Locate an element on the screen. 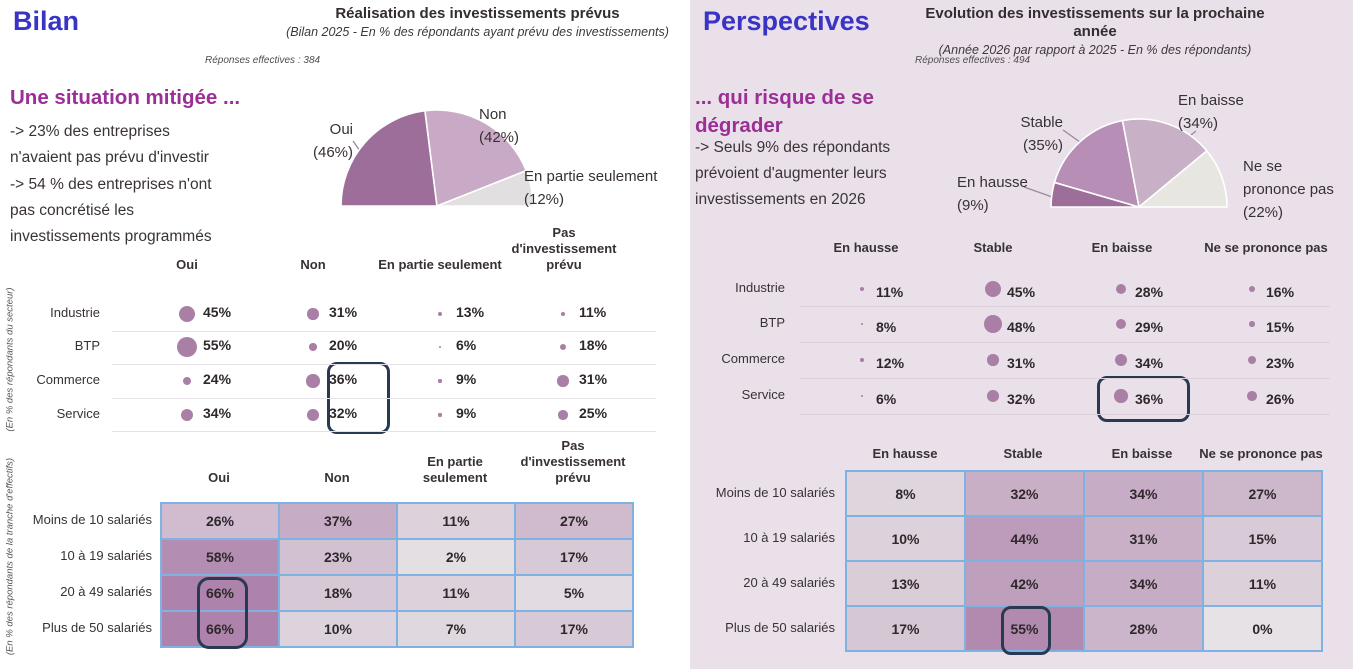  bubble-value: 11% is located at coordinates (593, 312).